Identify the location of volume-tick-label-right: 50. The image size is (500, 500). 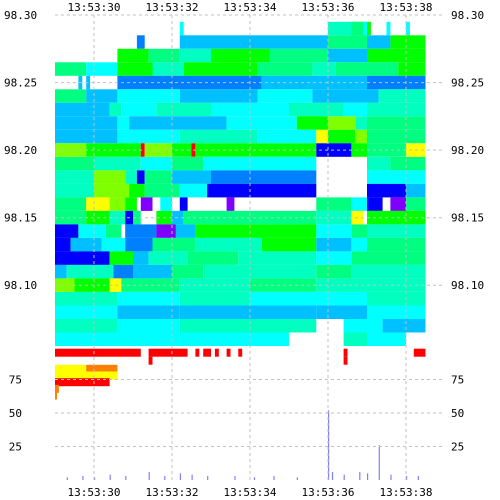
(457, 413).